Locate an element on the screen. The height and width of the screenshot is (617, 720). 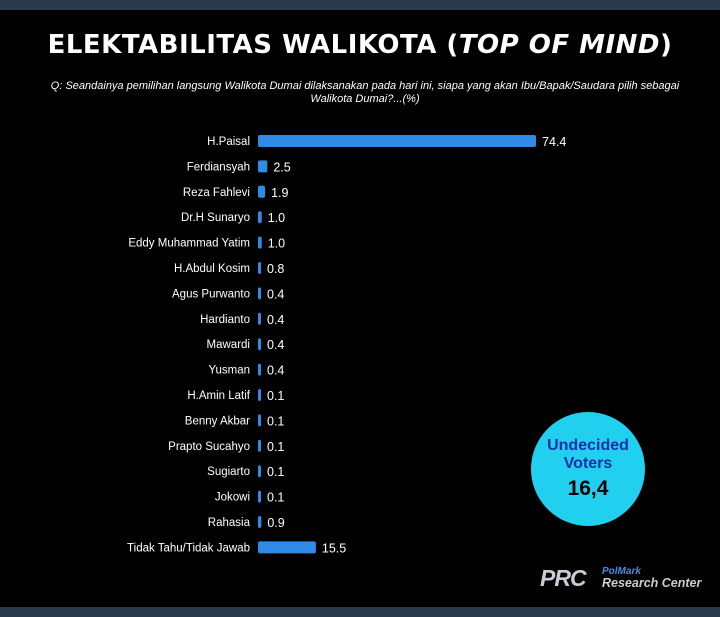
prc-logo: PRC PolMark Research Center is located at coordinates (625, 579).